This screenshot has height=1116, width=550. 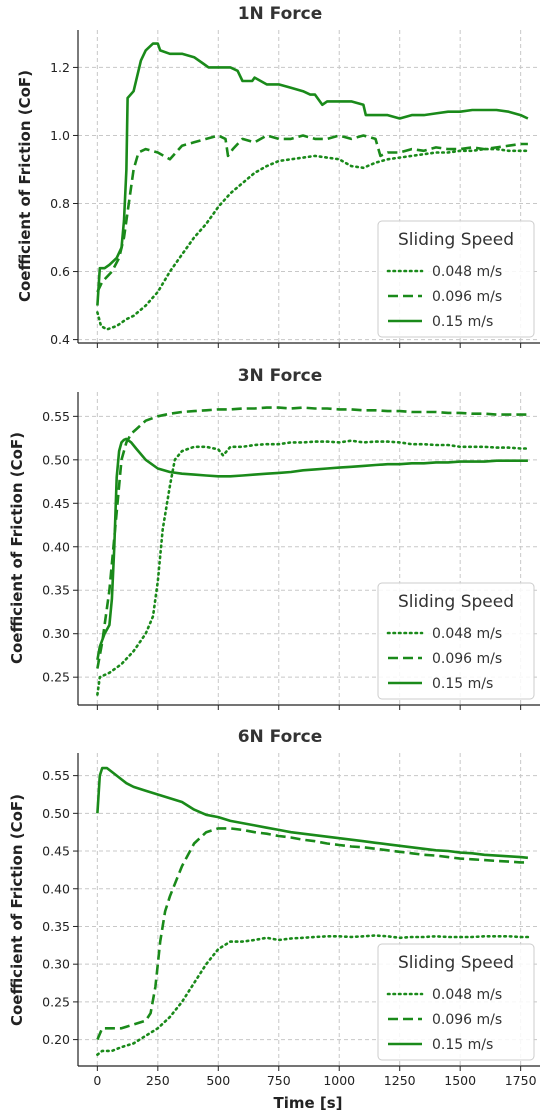 What do you see at coordinates (60, 271) in the screenshot?
I see `y-tick-label: 0.6` at bounding box center [60, 271].